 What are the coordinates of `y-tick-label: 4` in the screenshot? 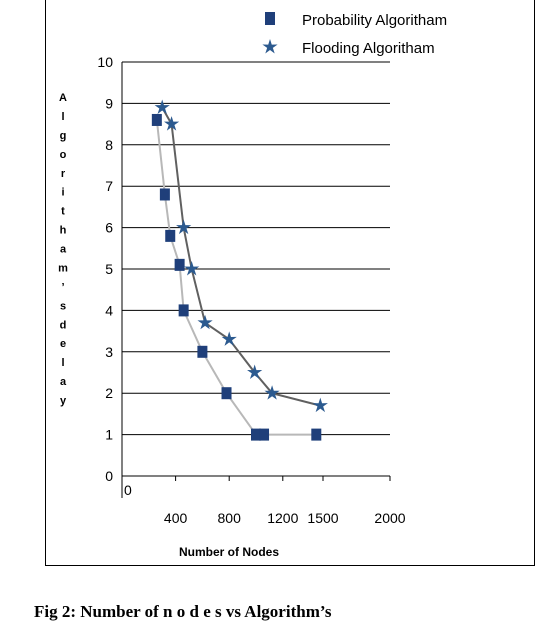 It's located at (109, 310).